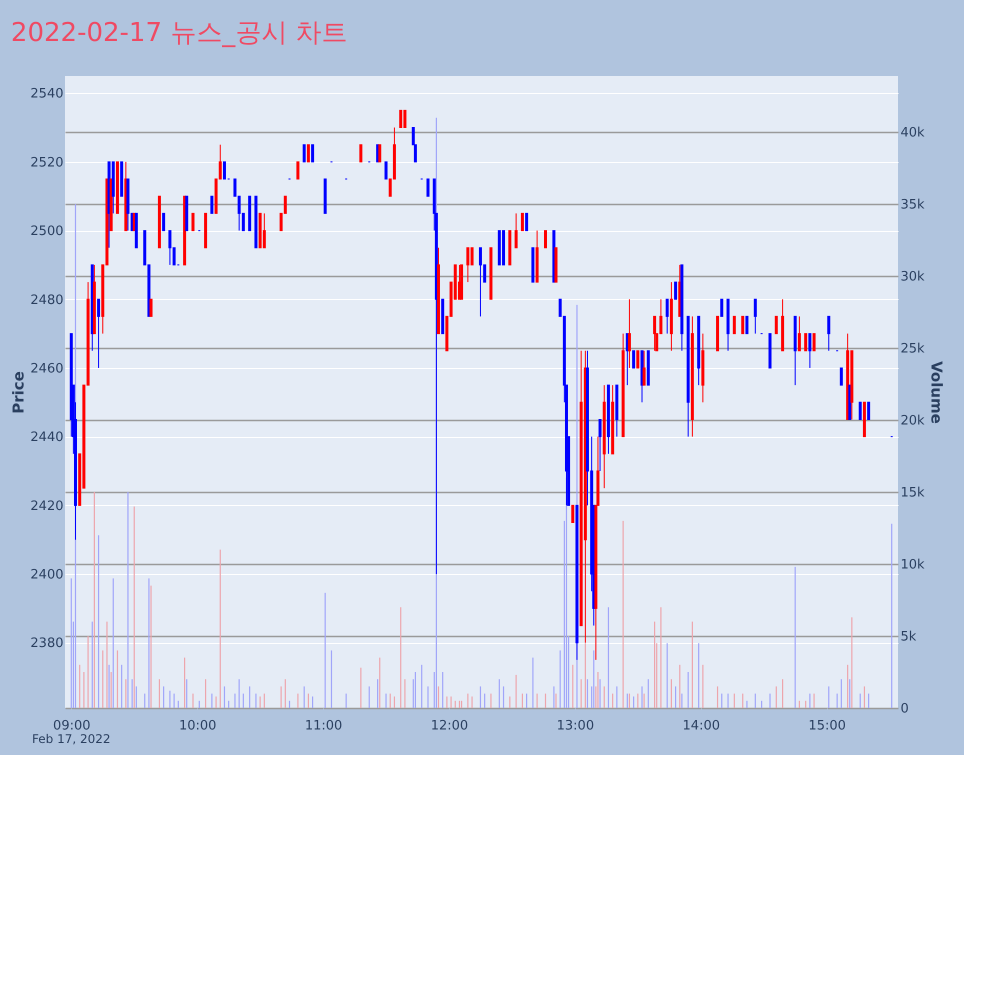 Image resolution: width=1000 pixels, height=1000 pixels. I want to click on y-tick-label: 2540, so click(47, 94).